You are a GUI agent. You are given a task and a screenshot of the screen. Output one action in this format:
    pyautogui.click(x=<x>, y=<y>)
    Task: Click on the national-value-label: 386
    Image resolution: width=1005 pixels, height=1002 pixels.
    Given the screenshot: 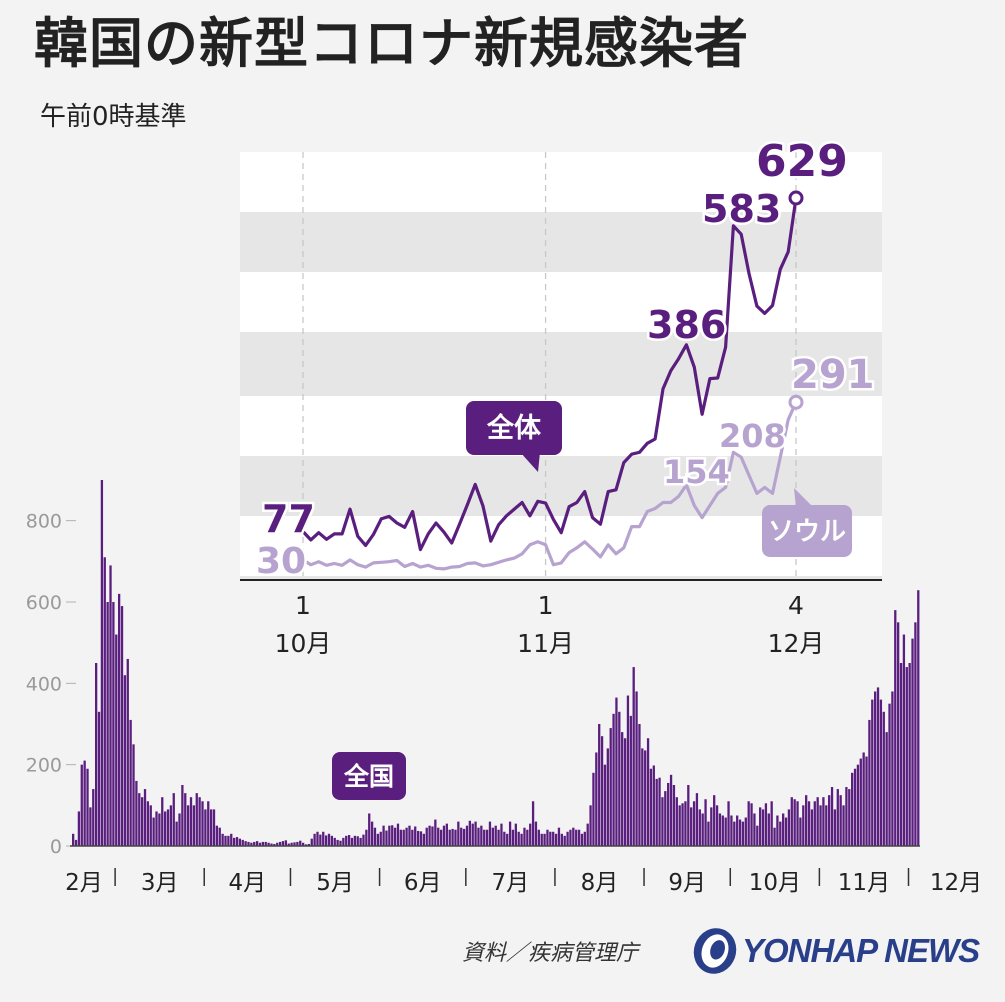 What is the action you would take?
    pyautogui.click(x=686, y=325)
    